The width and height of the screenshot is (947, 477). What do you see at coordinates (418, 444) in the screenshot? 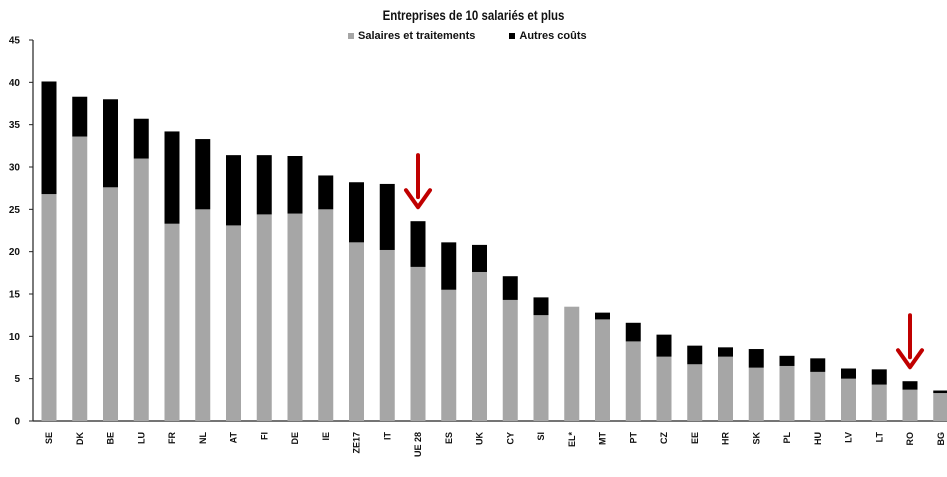
I see `category-label: UE 28` at bounding box center [418, 444].